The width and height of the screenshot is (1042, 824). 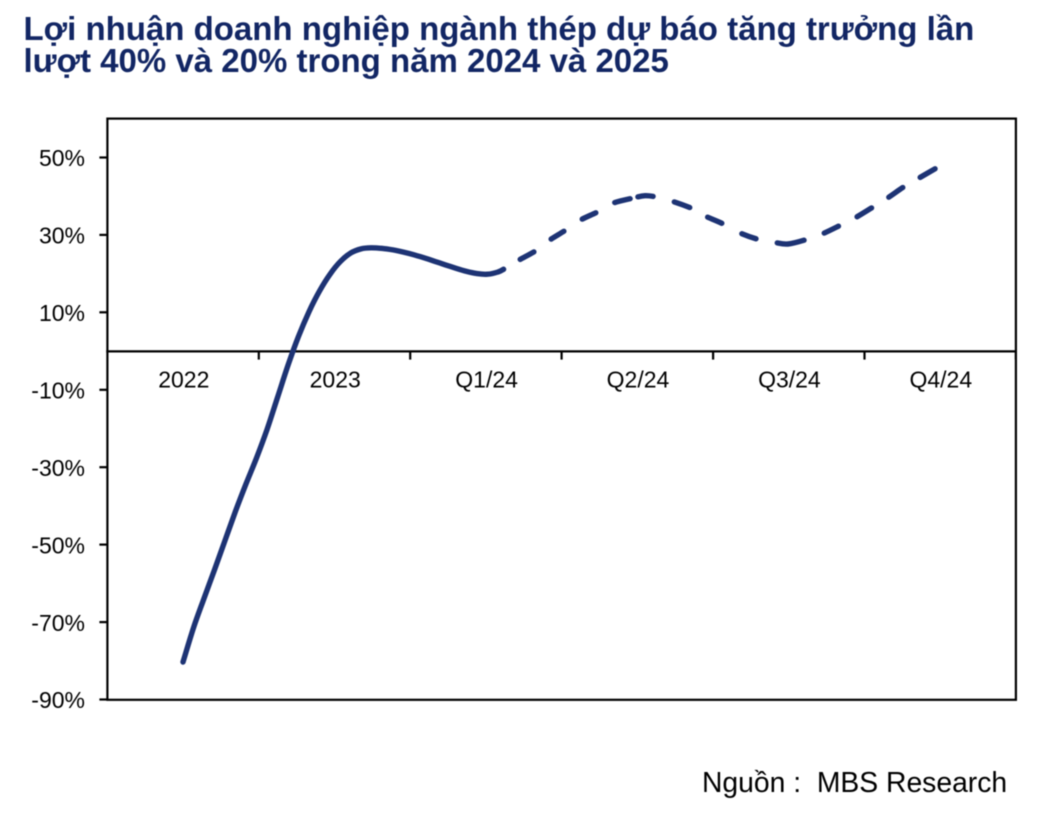 I want to click on svg-text: Q3/24, so click(x=789, y=380).